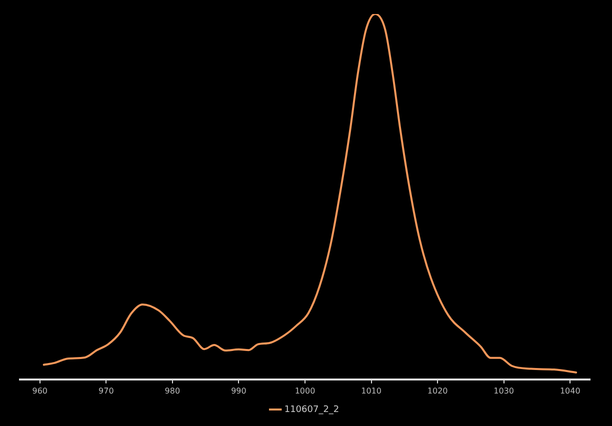 Image resolution: width=612 pixels, height=426 pixels. Describe the element at coordinates (172, 391) in the screenshot. I see `x-tick-label: 980` at that location.